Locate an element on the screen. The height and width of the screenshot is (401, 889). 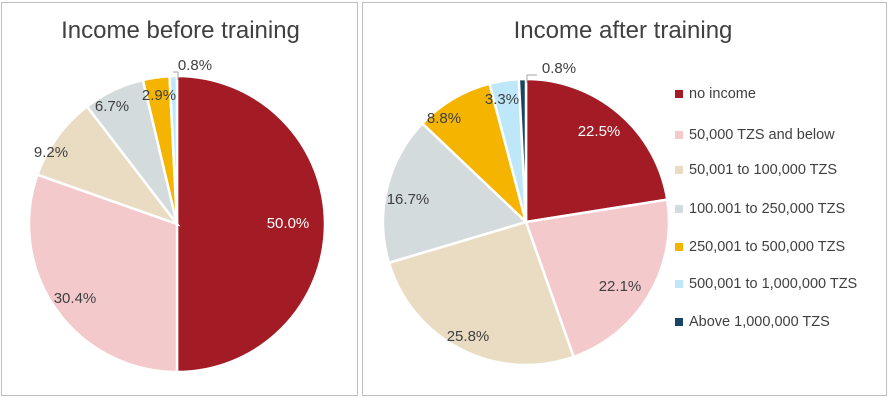
data-label: 50.0% is located at coordinates (288, 223).